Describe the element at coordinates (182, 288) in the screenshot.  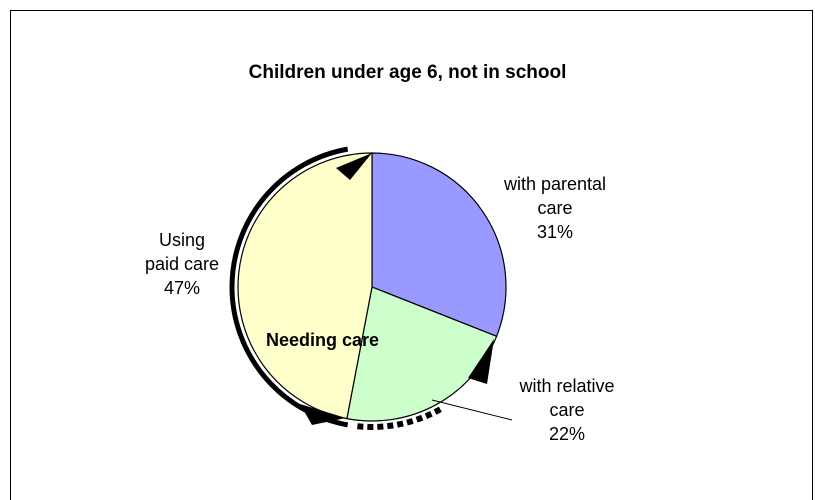
I see `slice-label-paid-pct: 47%` at that location.